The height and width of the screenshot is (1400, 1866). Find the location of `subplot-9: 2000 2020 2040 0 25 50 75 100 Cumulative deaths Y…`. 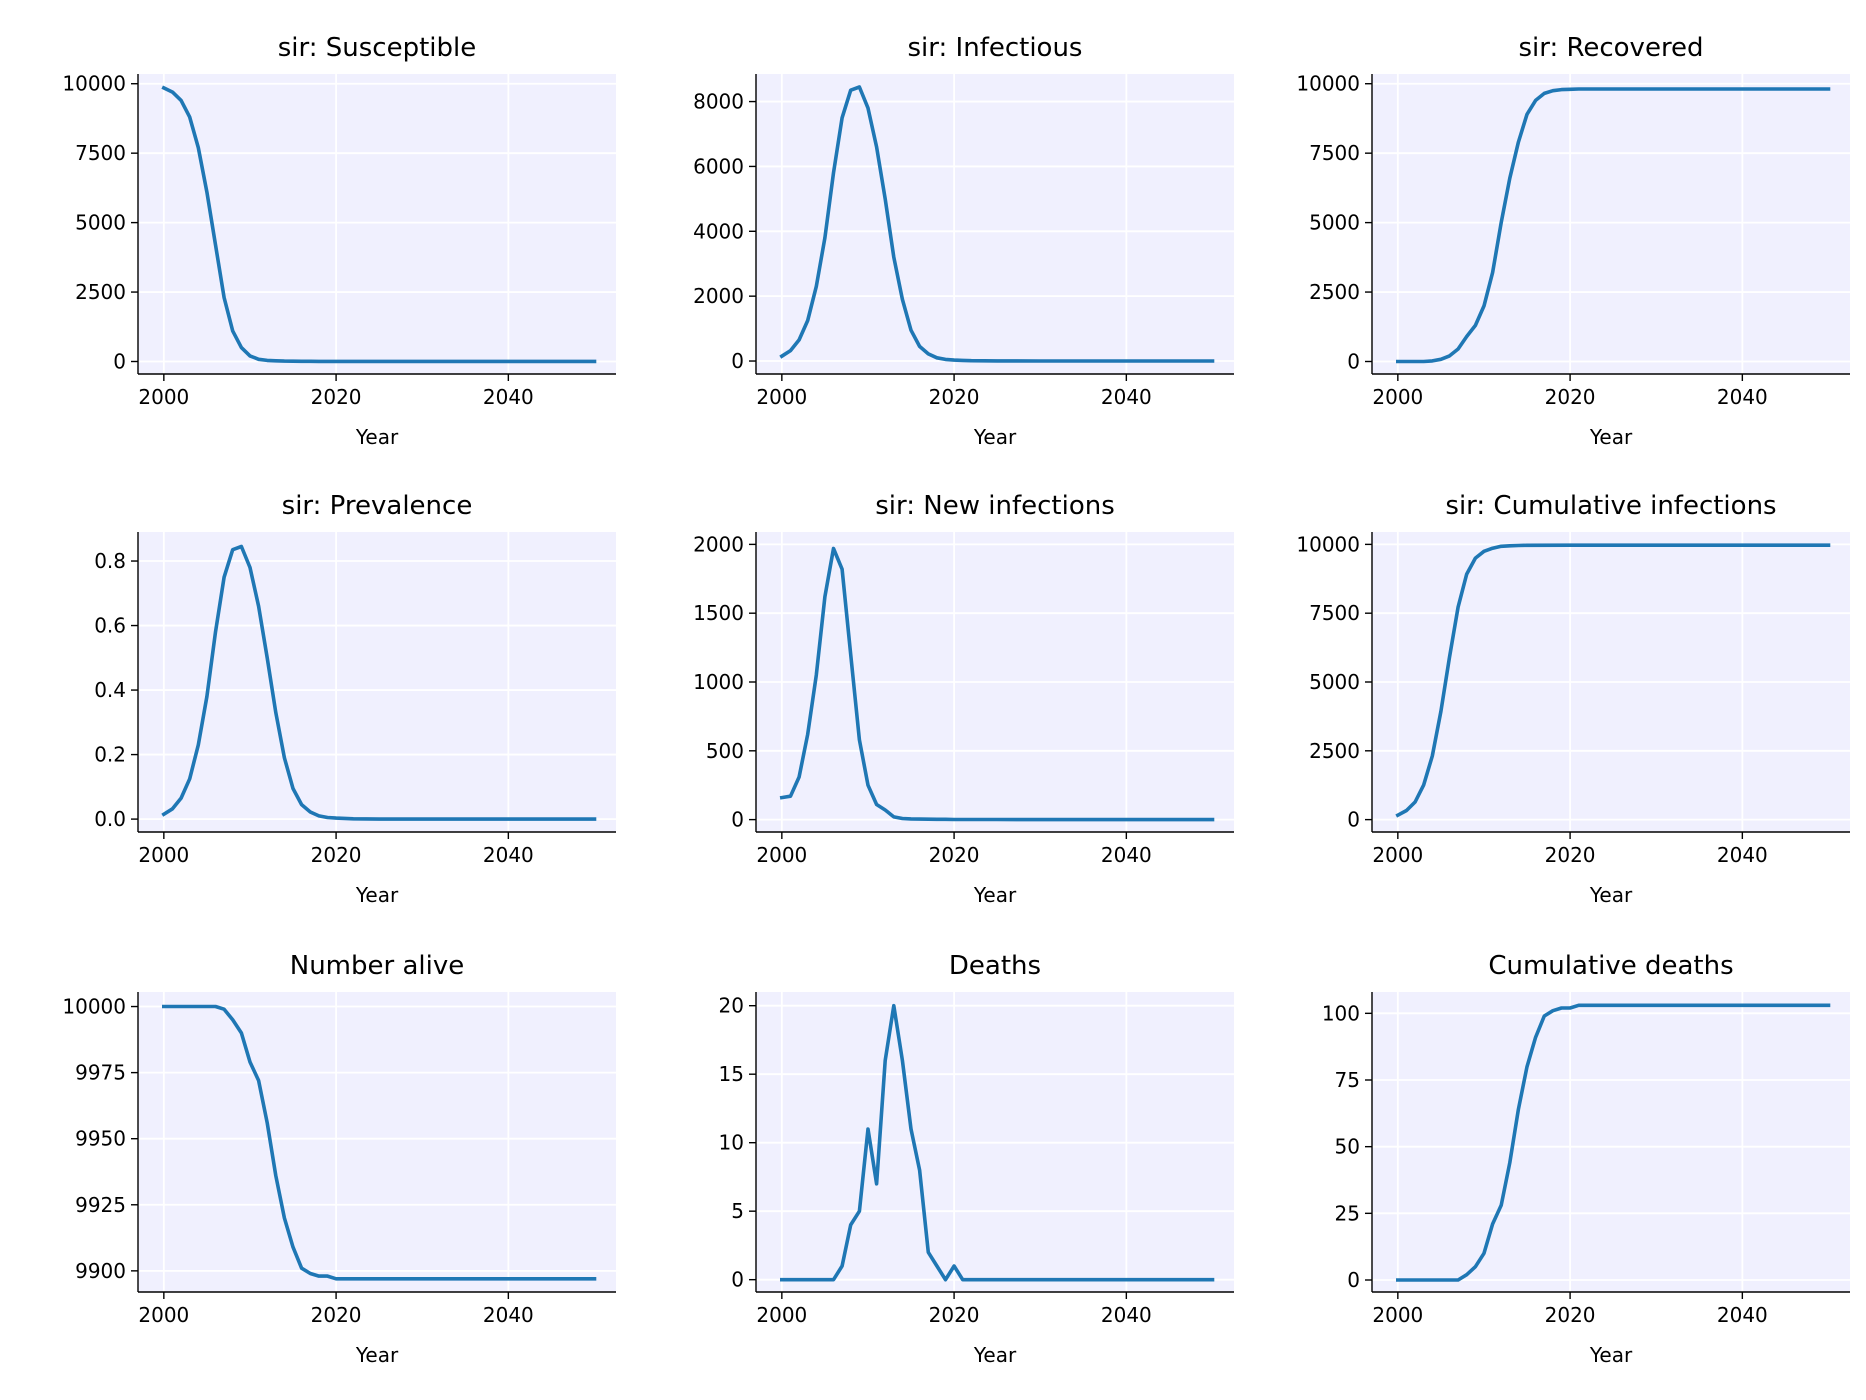

subplot-9: 2000 2020 2040 0 25 50 75 100 Cumulative deaths Y… is located at coordinates (1586, 1159).